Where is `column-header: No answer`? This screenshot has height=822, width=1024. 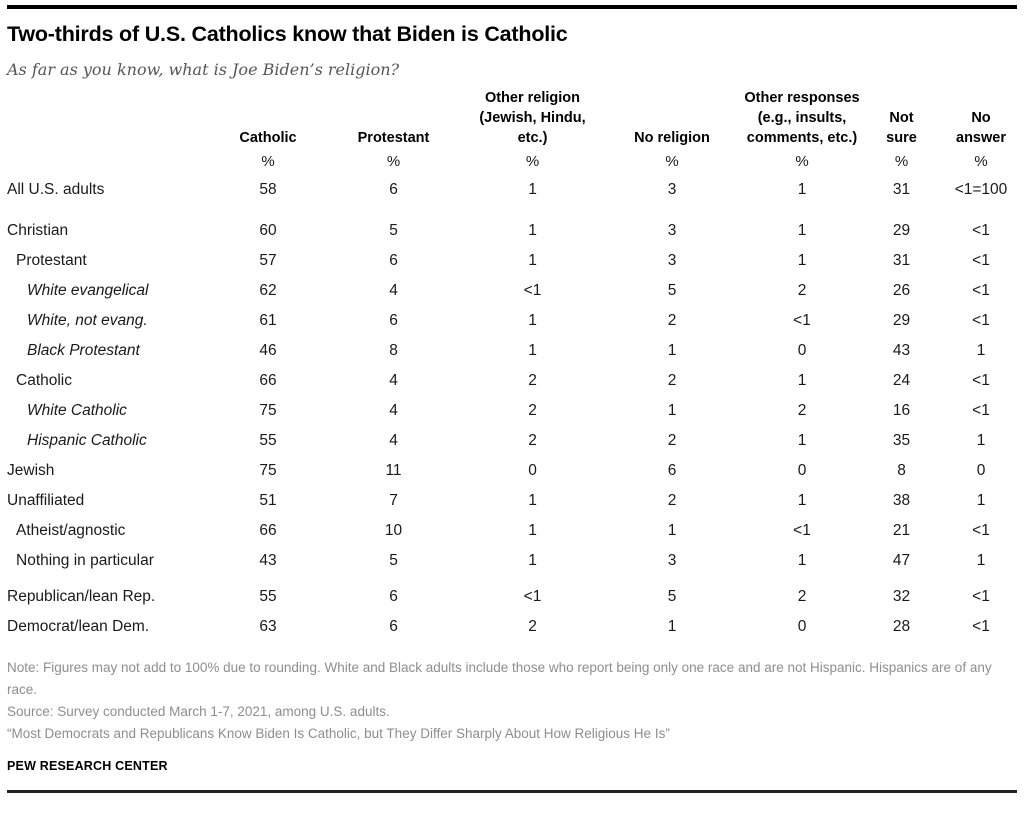 column-header: No answer is located at coordinates (981, 128).